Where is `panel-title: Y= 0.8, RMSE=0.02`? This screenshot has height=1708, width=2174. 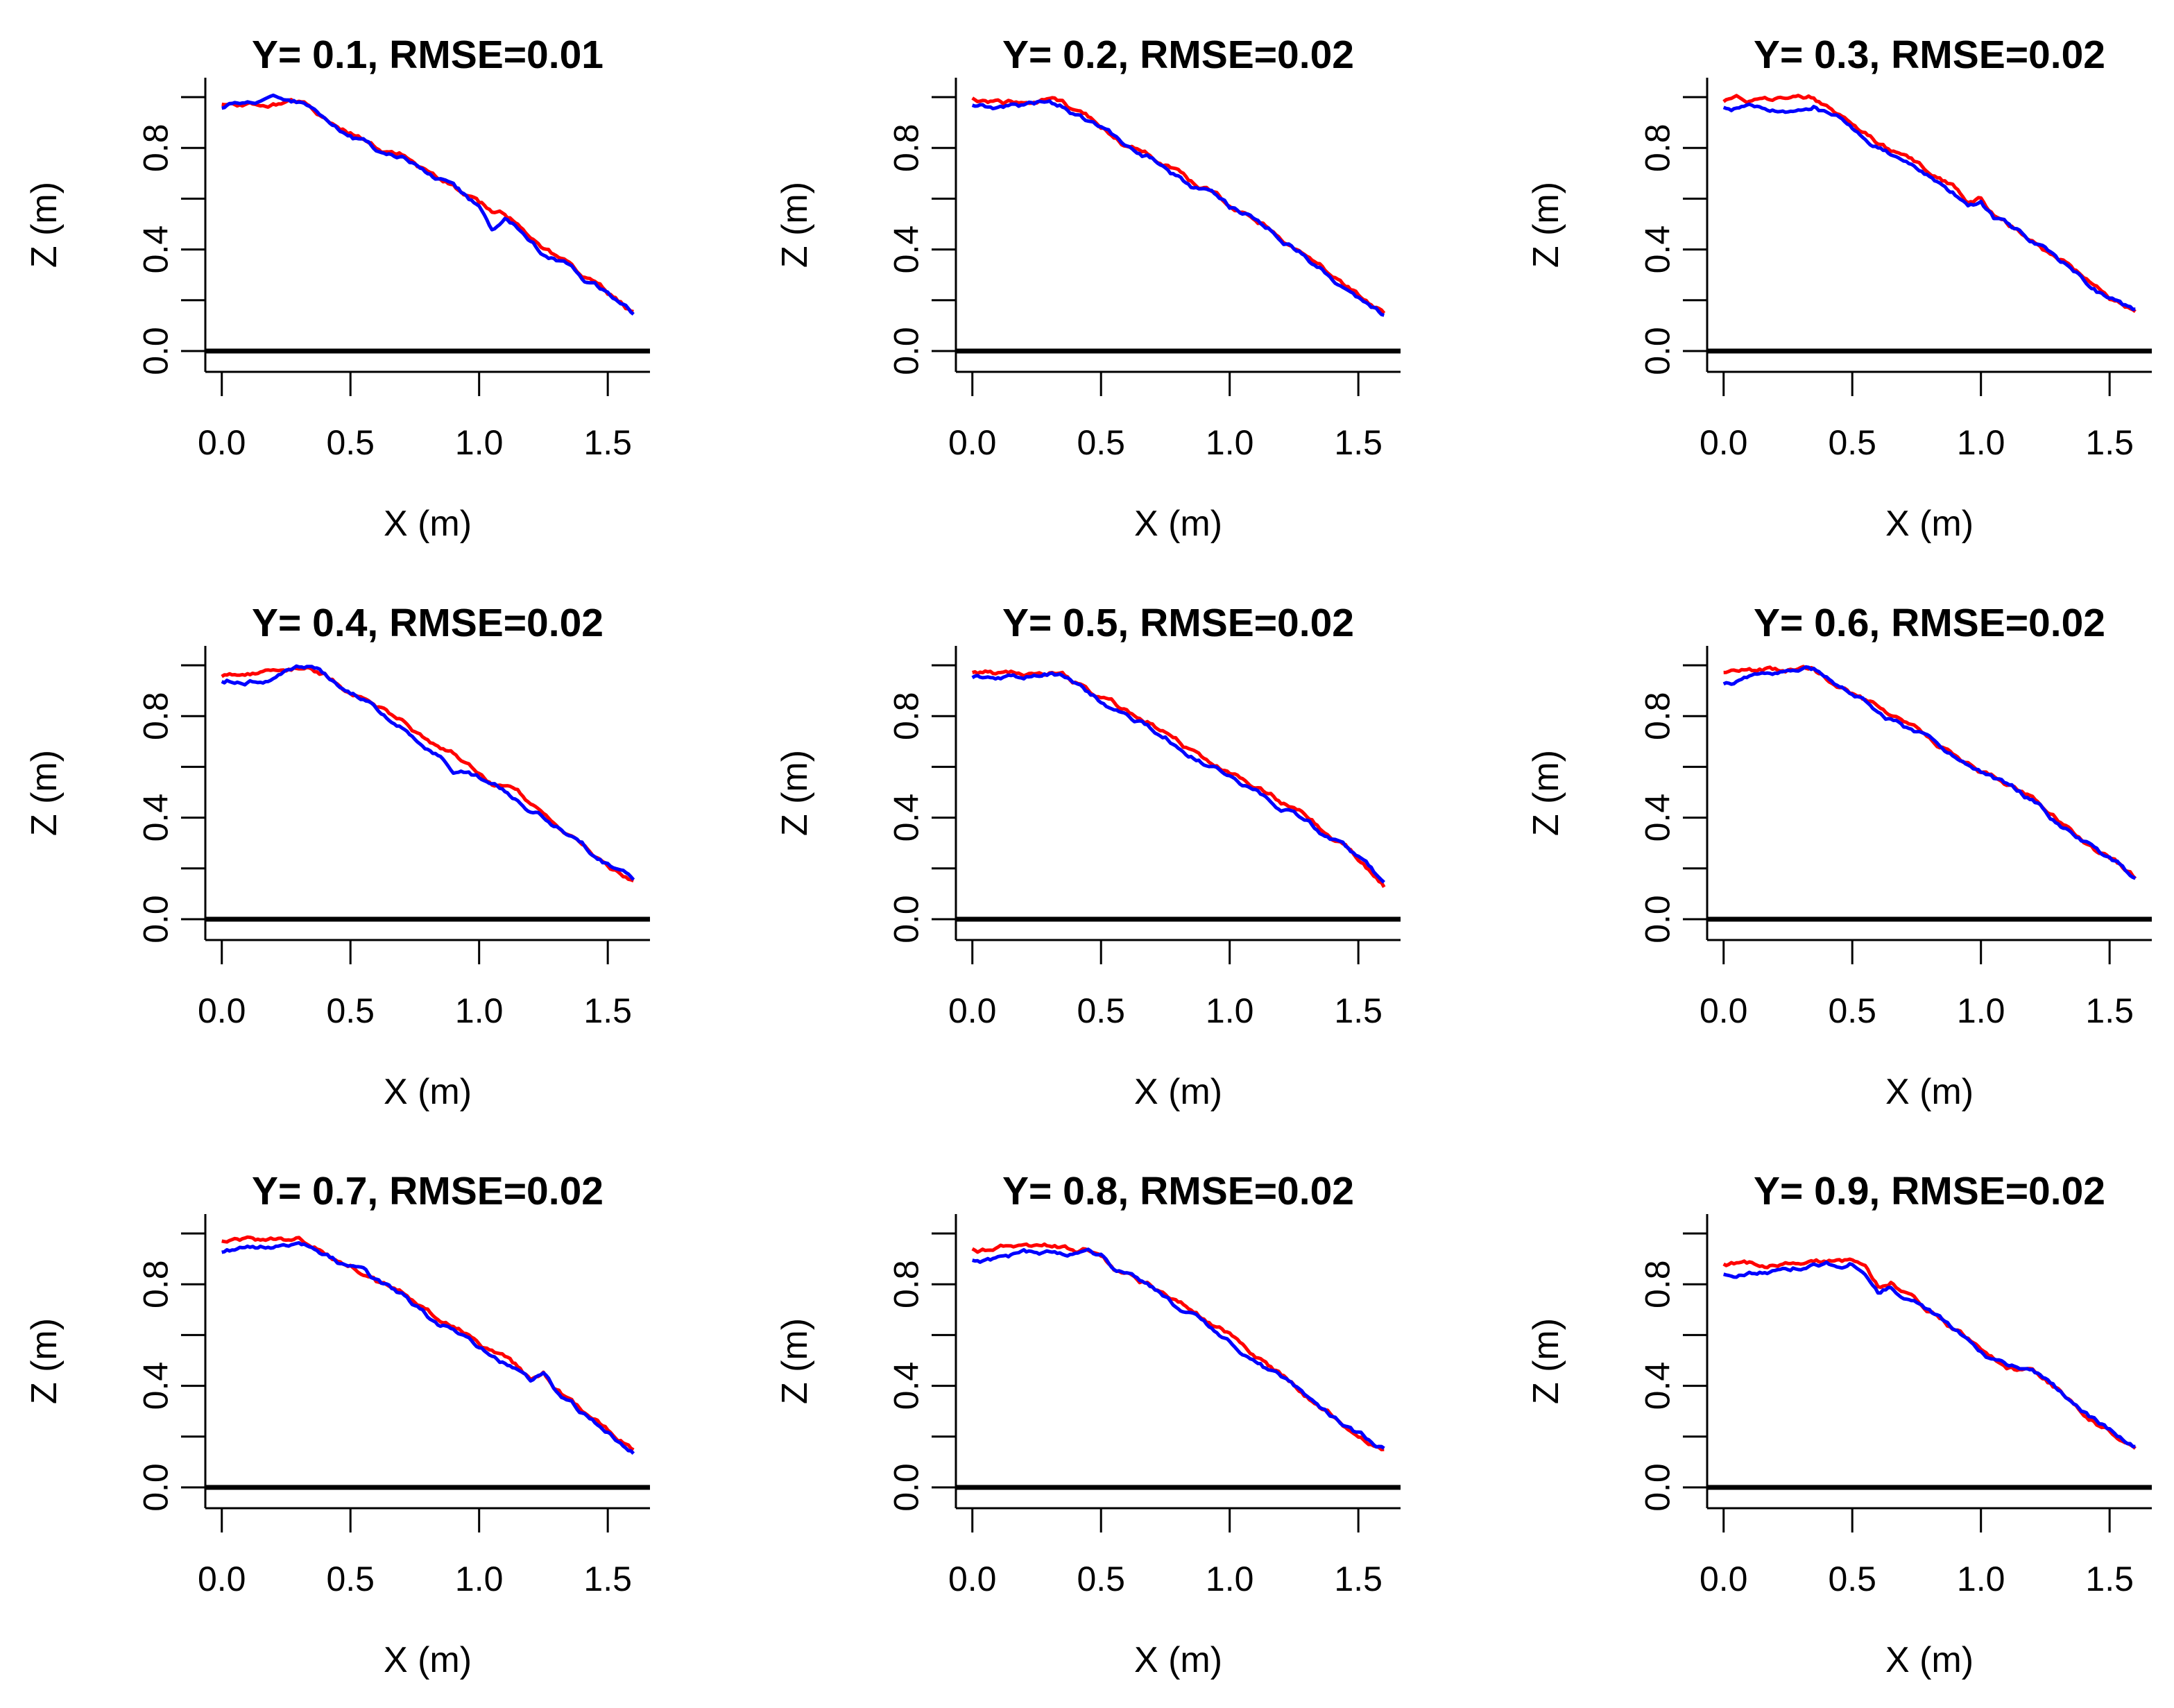
panel-title: Y= 0.8, RMSE=0.02 is located at coordinates (1178, 1191).